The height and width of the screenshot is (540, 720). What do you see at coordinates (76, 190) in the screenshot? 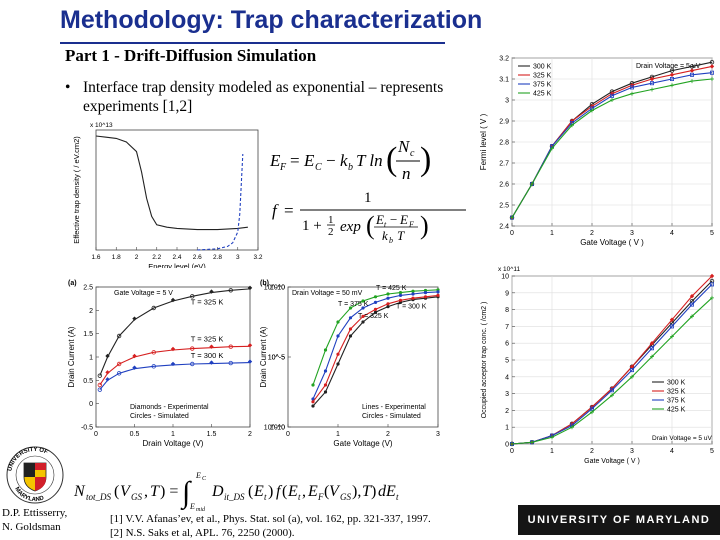
I see `y-axis-label: Effective trap density ( / eV.cm2)` at bounding box center [76, 190].